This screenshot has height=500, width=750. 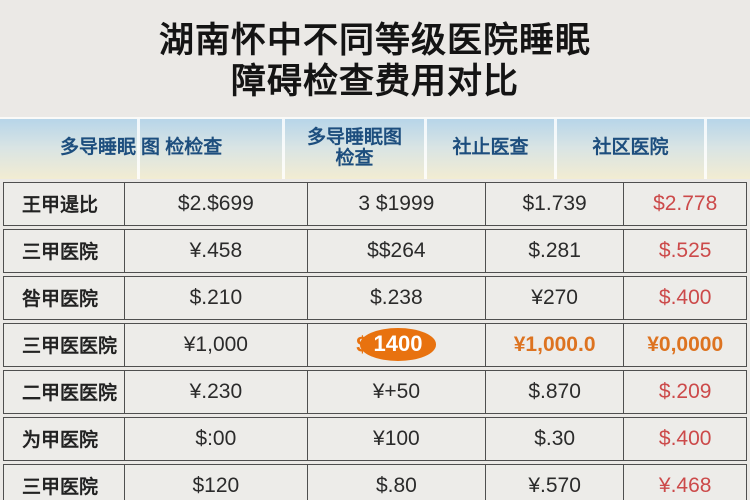 I want to click on table-row: 咎甲医院 $.210 $.238 ¥270 $.400, so click(x=375, y=297).